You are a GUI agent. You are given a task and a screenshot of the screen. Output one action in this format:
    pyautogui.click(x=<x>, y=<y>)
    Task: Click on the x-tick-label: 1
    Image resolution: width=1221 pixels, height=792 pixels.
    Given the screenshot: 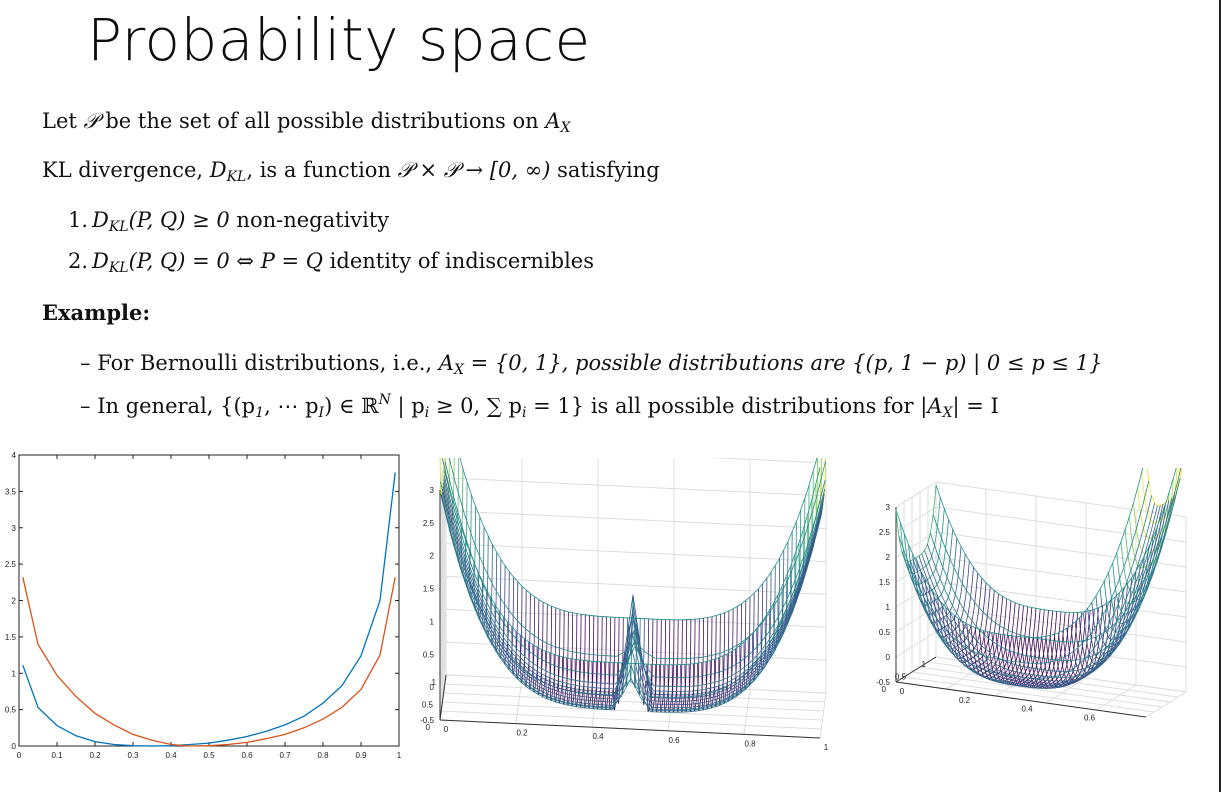 What is the action you would take?
    pyautogui.click(x=826, y=747)
    